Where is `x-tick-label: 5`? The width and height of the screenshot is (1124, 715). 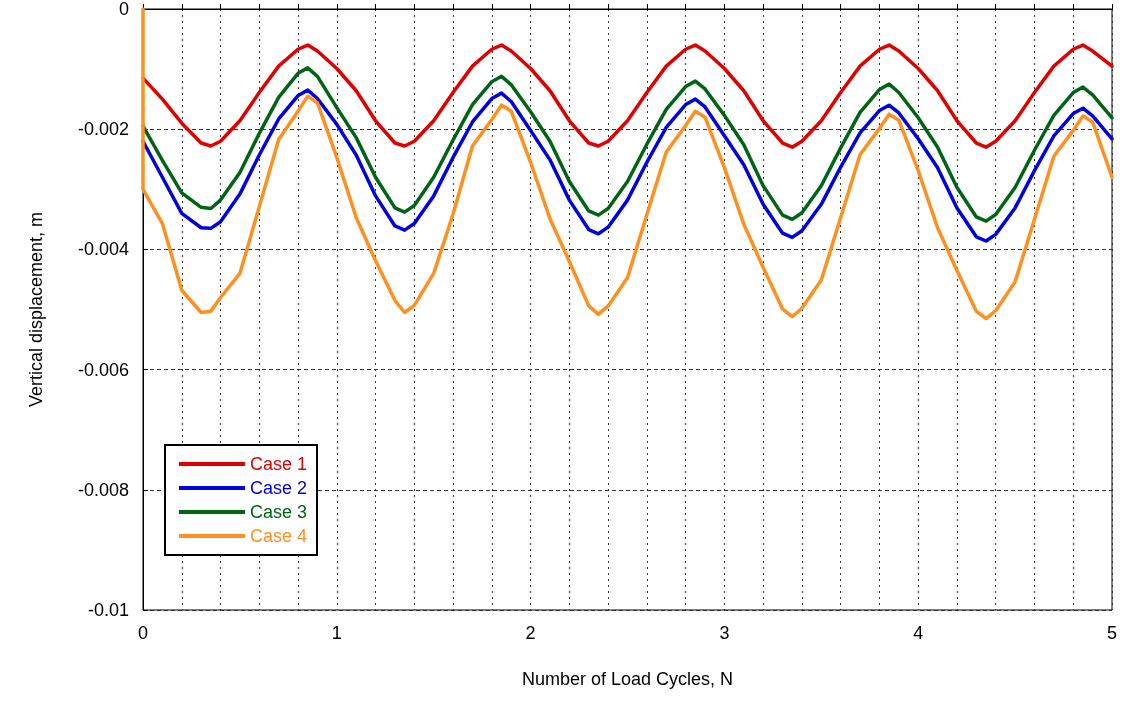 x-tick-label: 5 is located at coordinates (1112, 633).